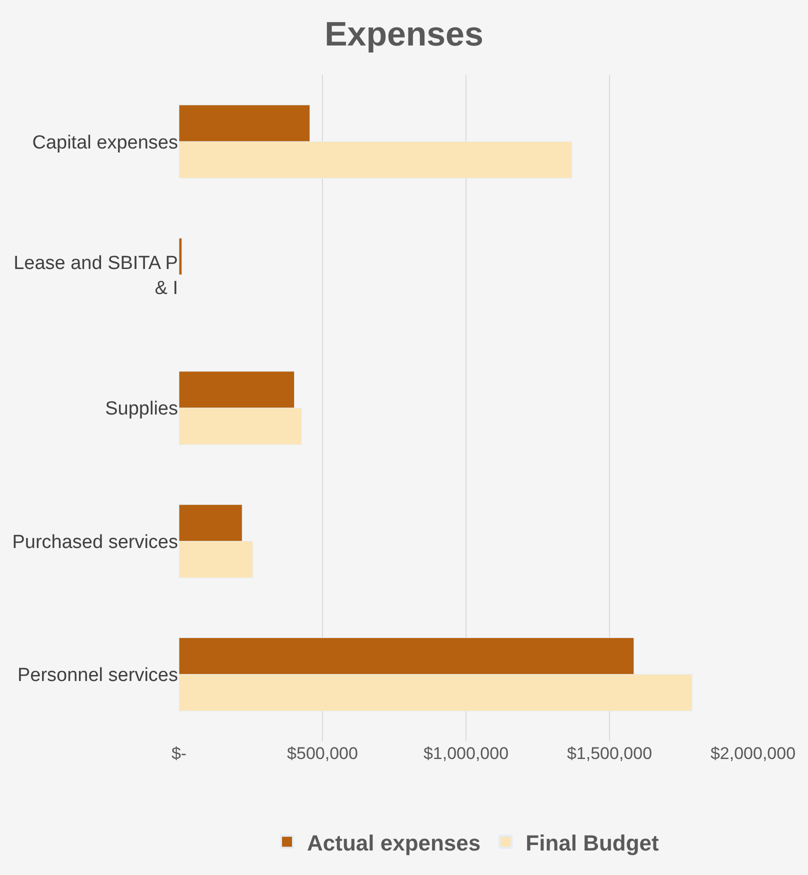 The width and height of the screenshot is (808, 875). I want to click on x-tick-label: $-, so click(179, 753).